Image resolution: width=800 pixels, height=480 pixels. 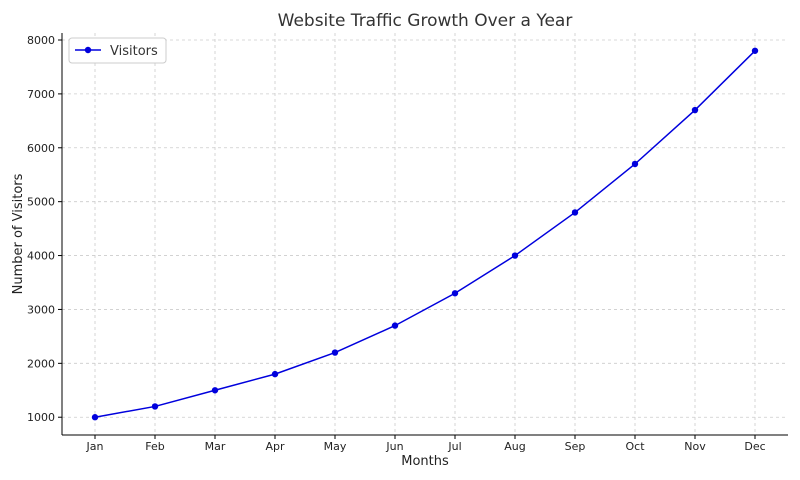 I want to click on x-tick-label: Mar, so click(x=215, y=446).